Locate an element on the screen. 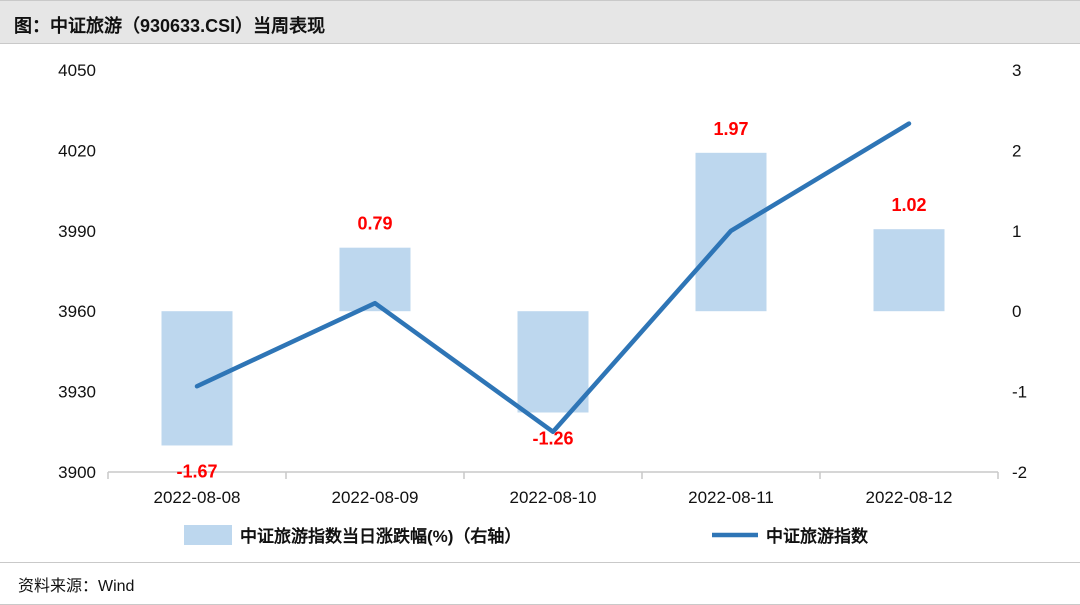 The width and height of the screenshot is (1080, 605). legend-line-label: 中证旅游指数 is located at coordinates (817, 536).